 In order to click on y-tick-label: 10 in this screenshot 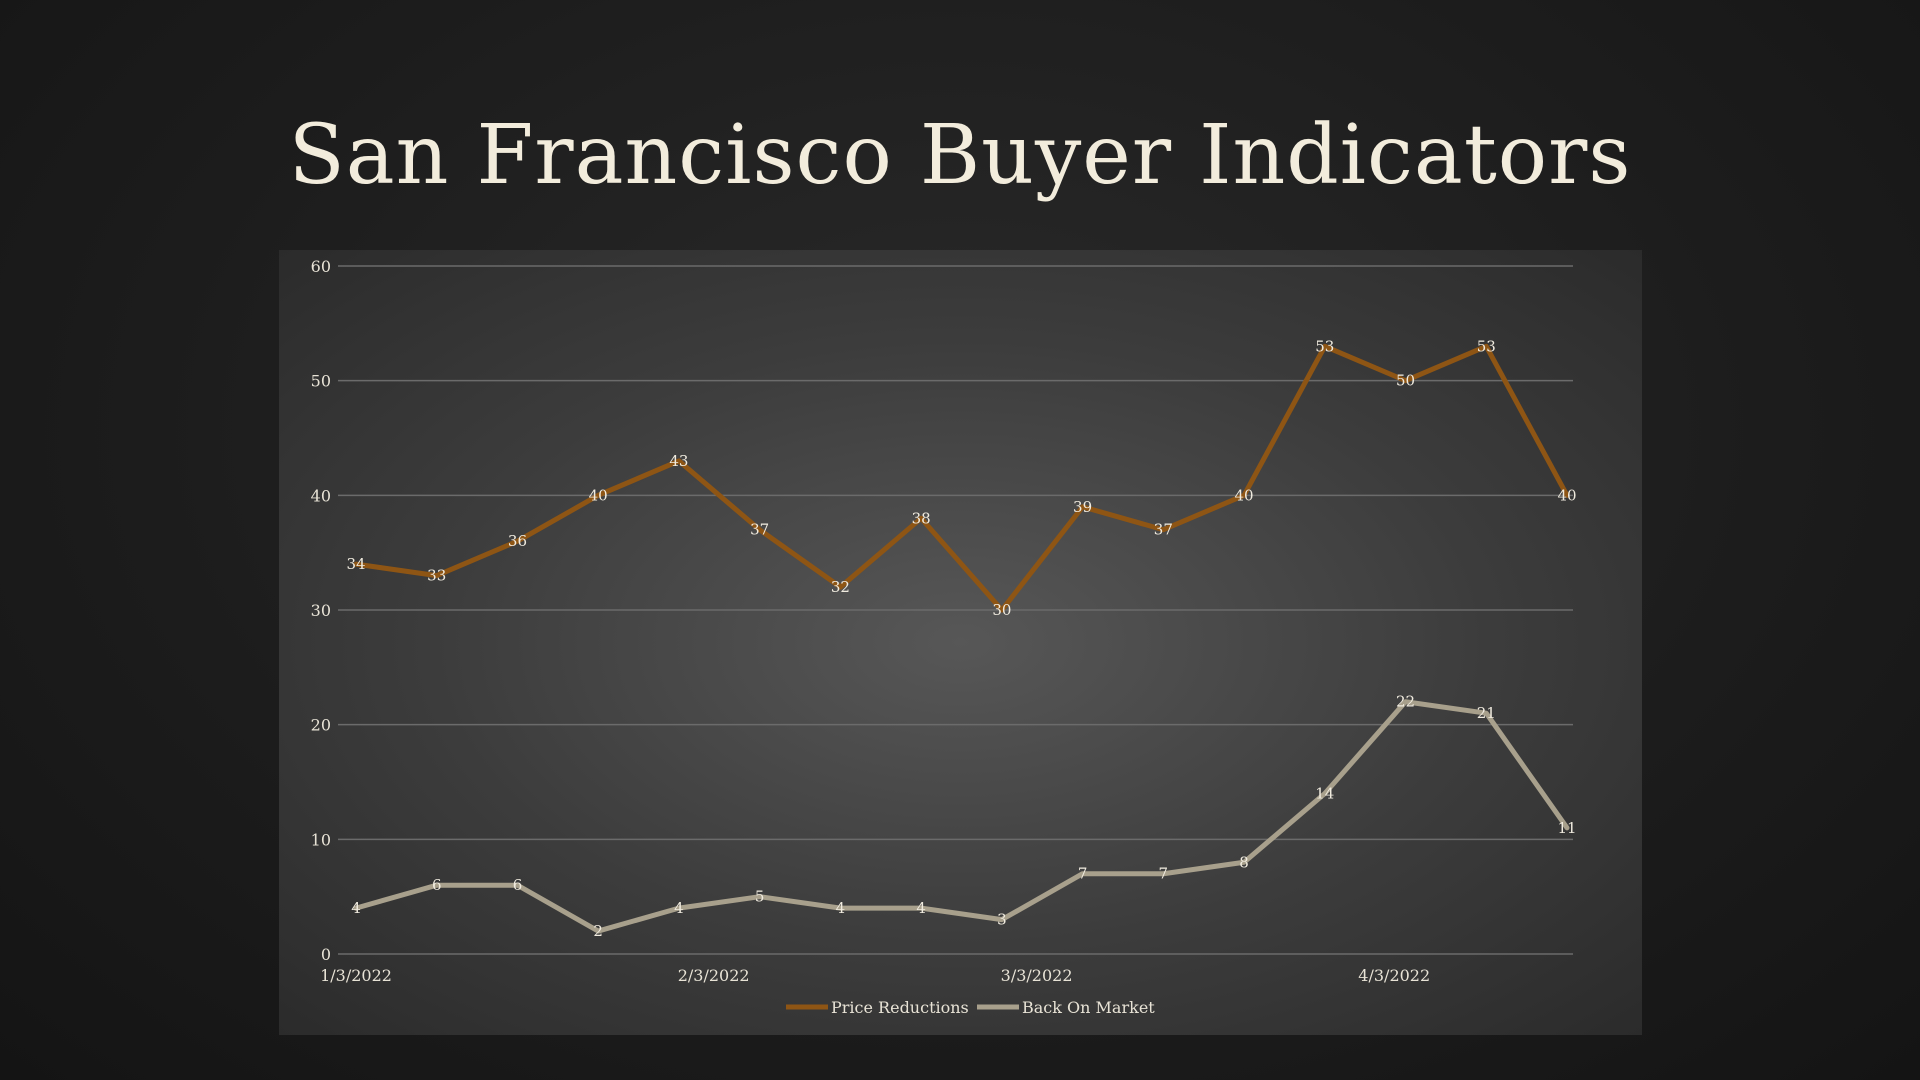, I will do `click(321, 839)`.